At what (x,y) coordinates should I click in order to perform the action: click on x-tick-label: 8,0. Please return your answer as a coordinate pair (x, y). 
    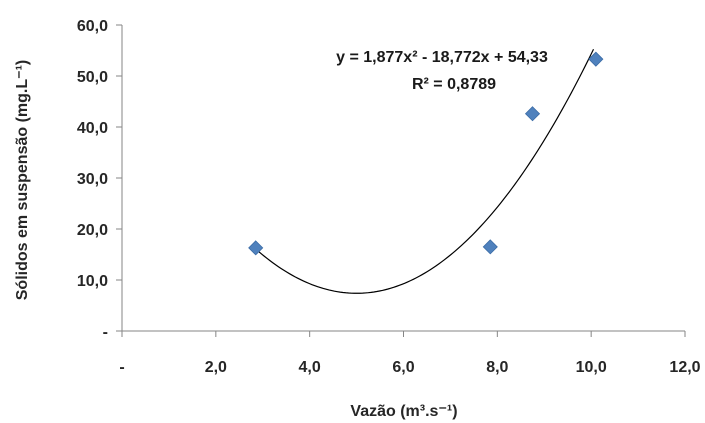
    Looking at the image, I should click on (497, 367).